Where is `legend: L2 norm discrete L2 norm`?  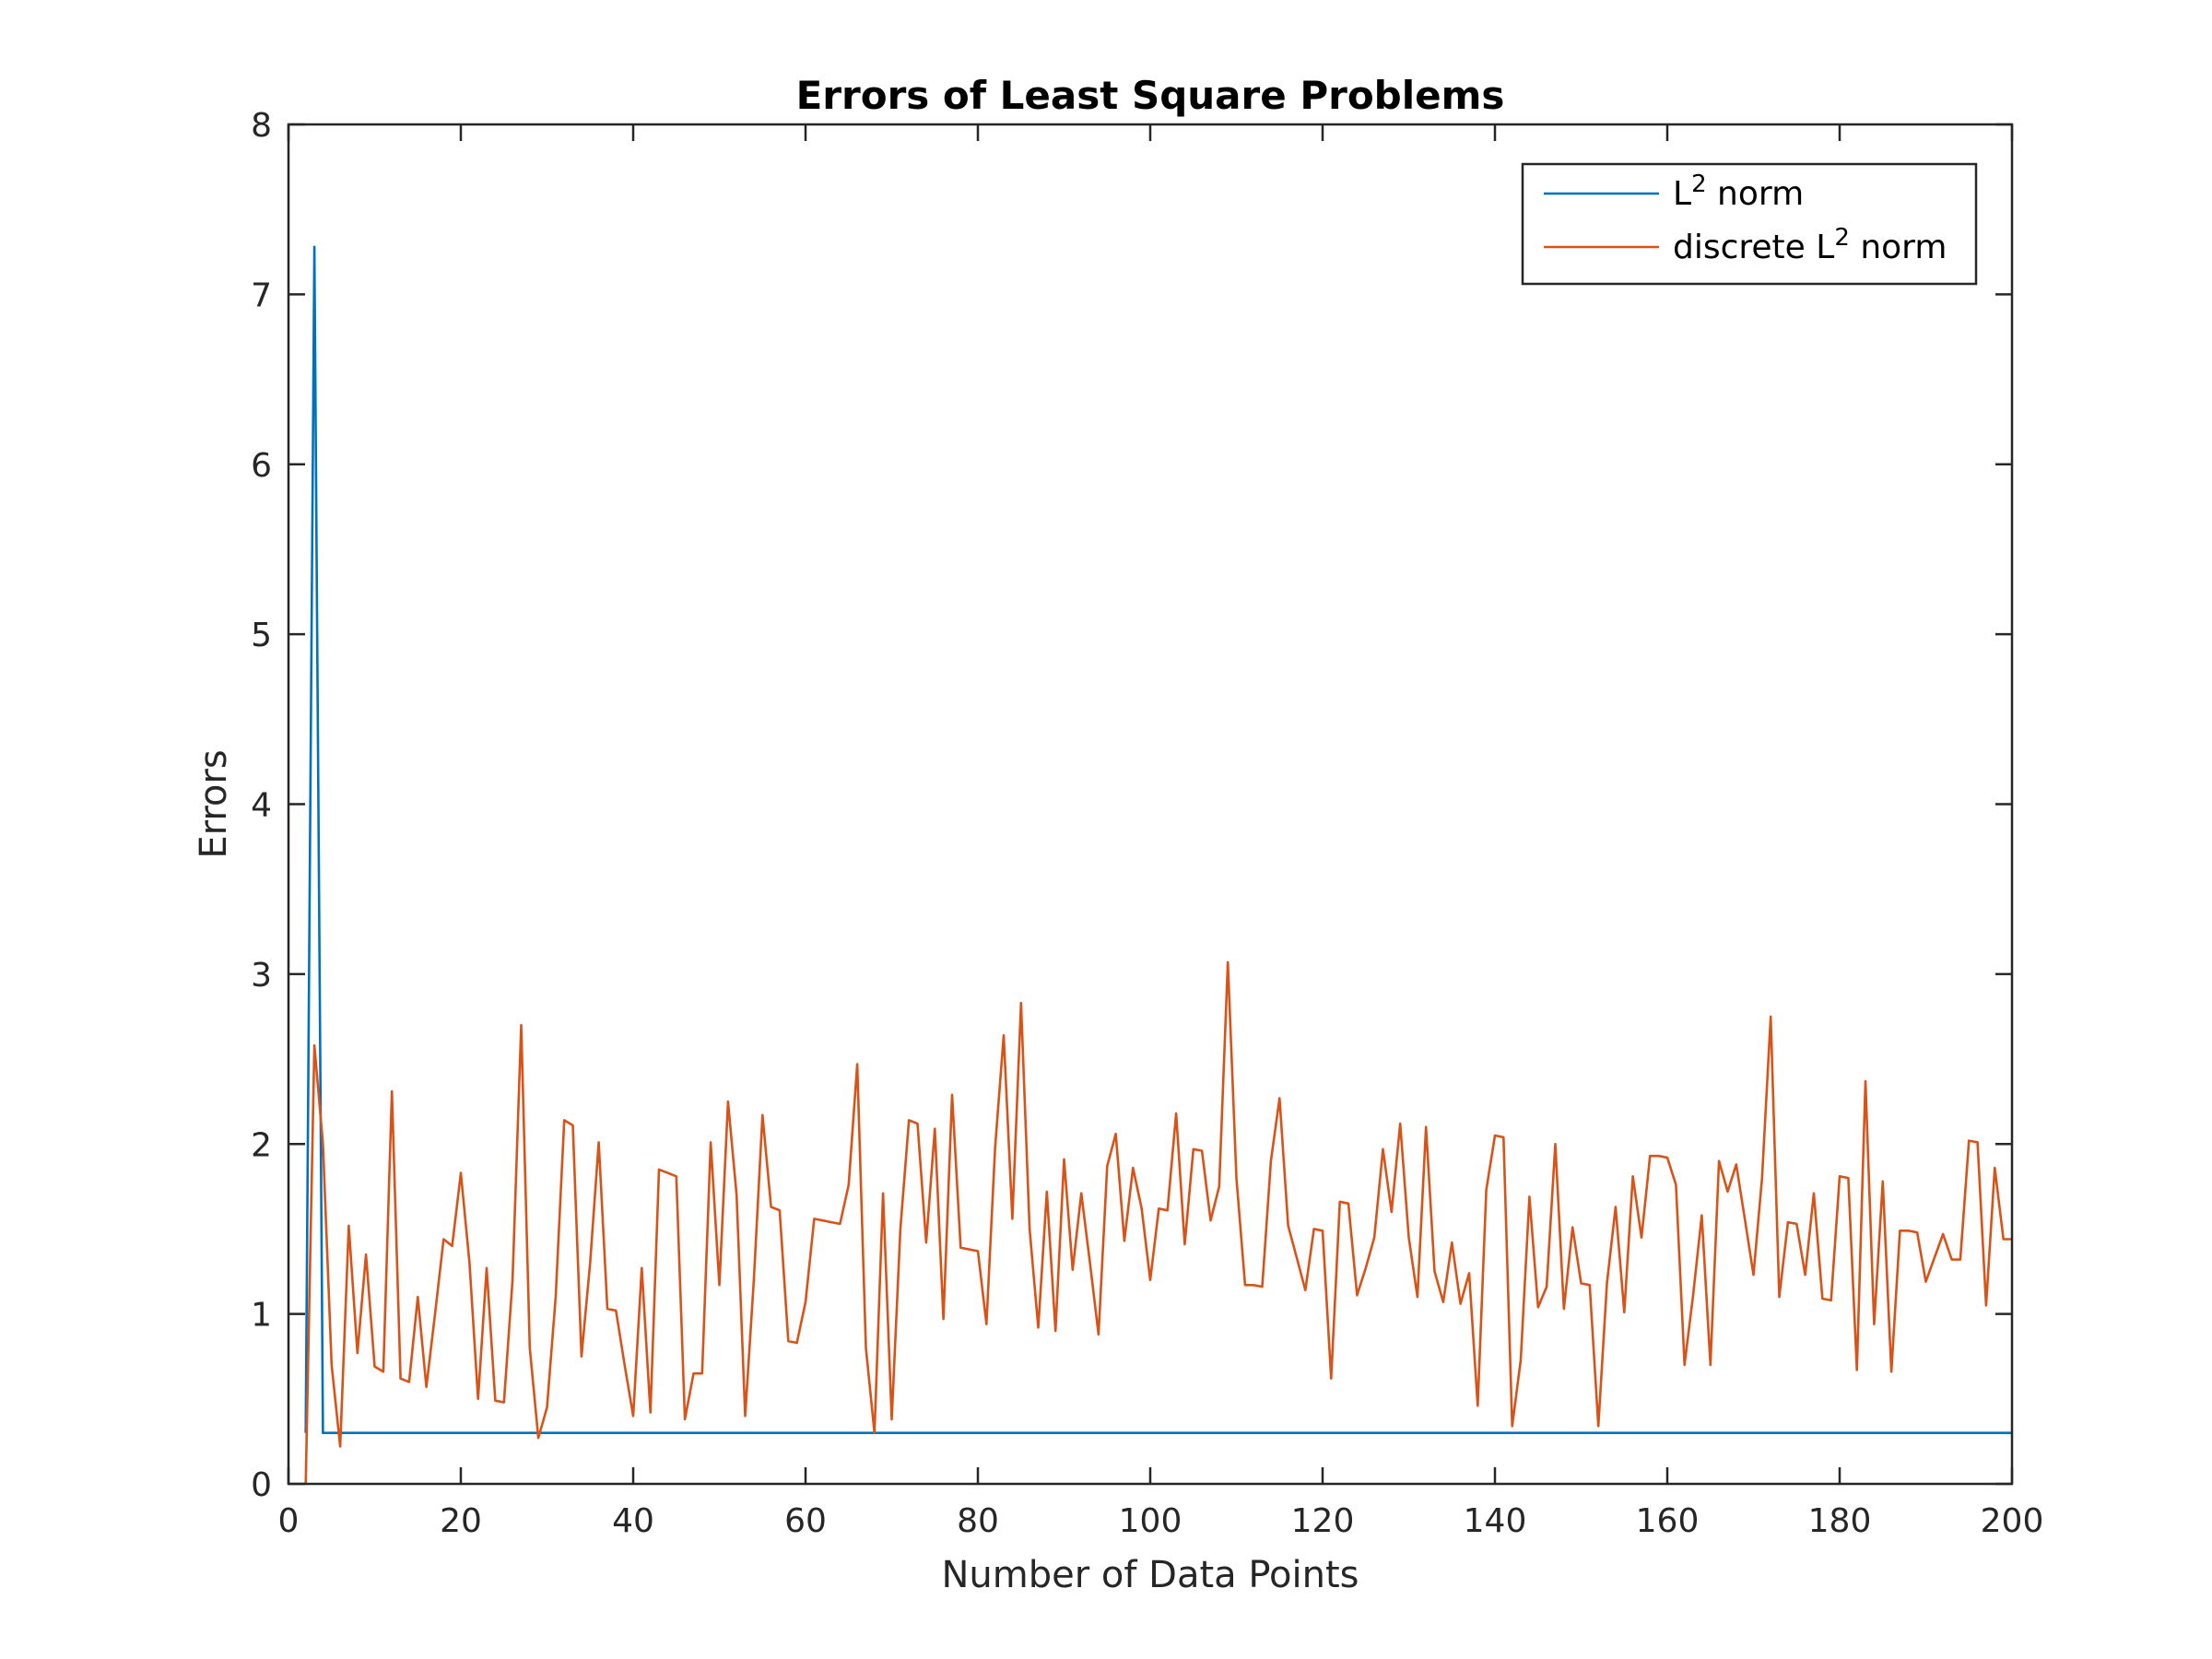 legend: L2 norm discrete L2 norm is located at coordinates (1749, 224).